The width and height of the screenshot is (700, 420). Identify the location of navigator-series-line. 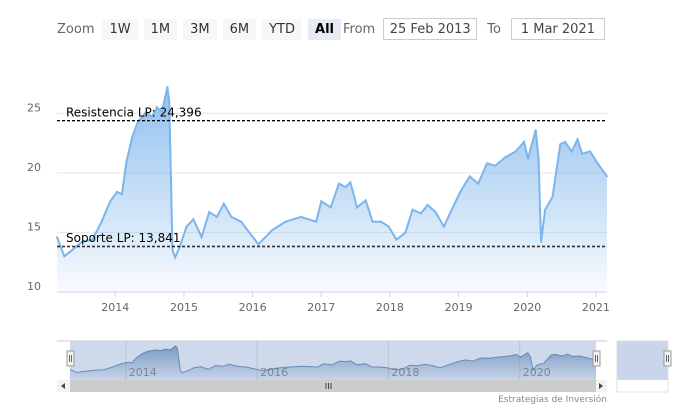
(333, 359).